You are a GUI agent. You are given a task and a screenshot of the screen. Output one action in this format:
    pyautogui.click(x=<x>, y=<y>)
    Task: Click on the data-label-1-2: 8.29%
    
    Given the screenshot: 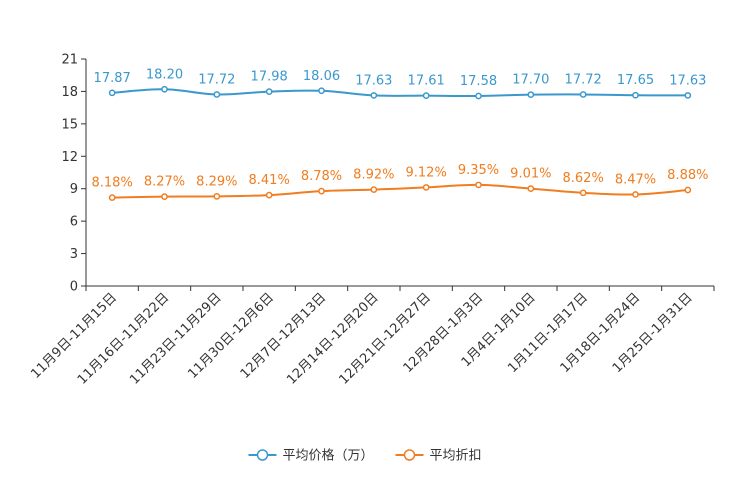 What is the action you would take?
    pyautogui.click(x=216, y=181)
    